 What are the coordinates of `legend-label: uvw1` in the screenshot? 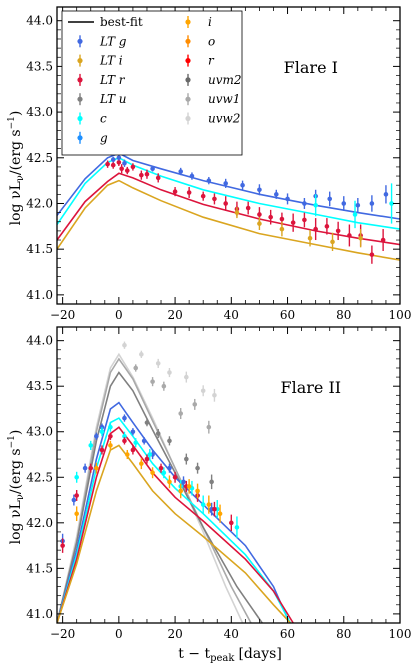 It's located at (224, 99).